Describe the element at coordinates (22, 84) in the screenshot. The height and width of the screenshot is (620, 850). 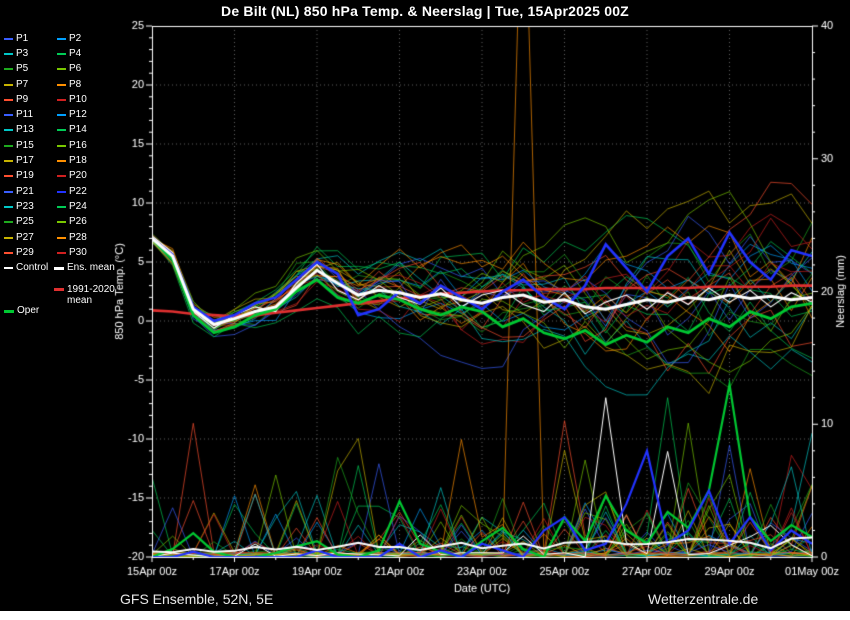
I see `member-label: P7` at that location.